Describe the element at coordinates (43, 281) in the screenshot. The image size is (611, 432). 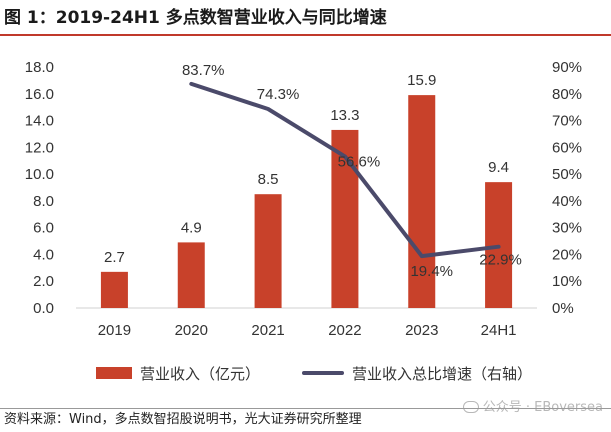
I see `y-left-tick-label: 2.0` at that location.